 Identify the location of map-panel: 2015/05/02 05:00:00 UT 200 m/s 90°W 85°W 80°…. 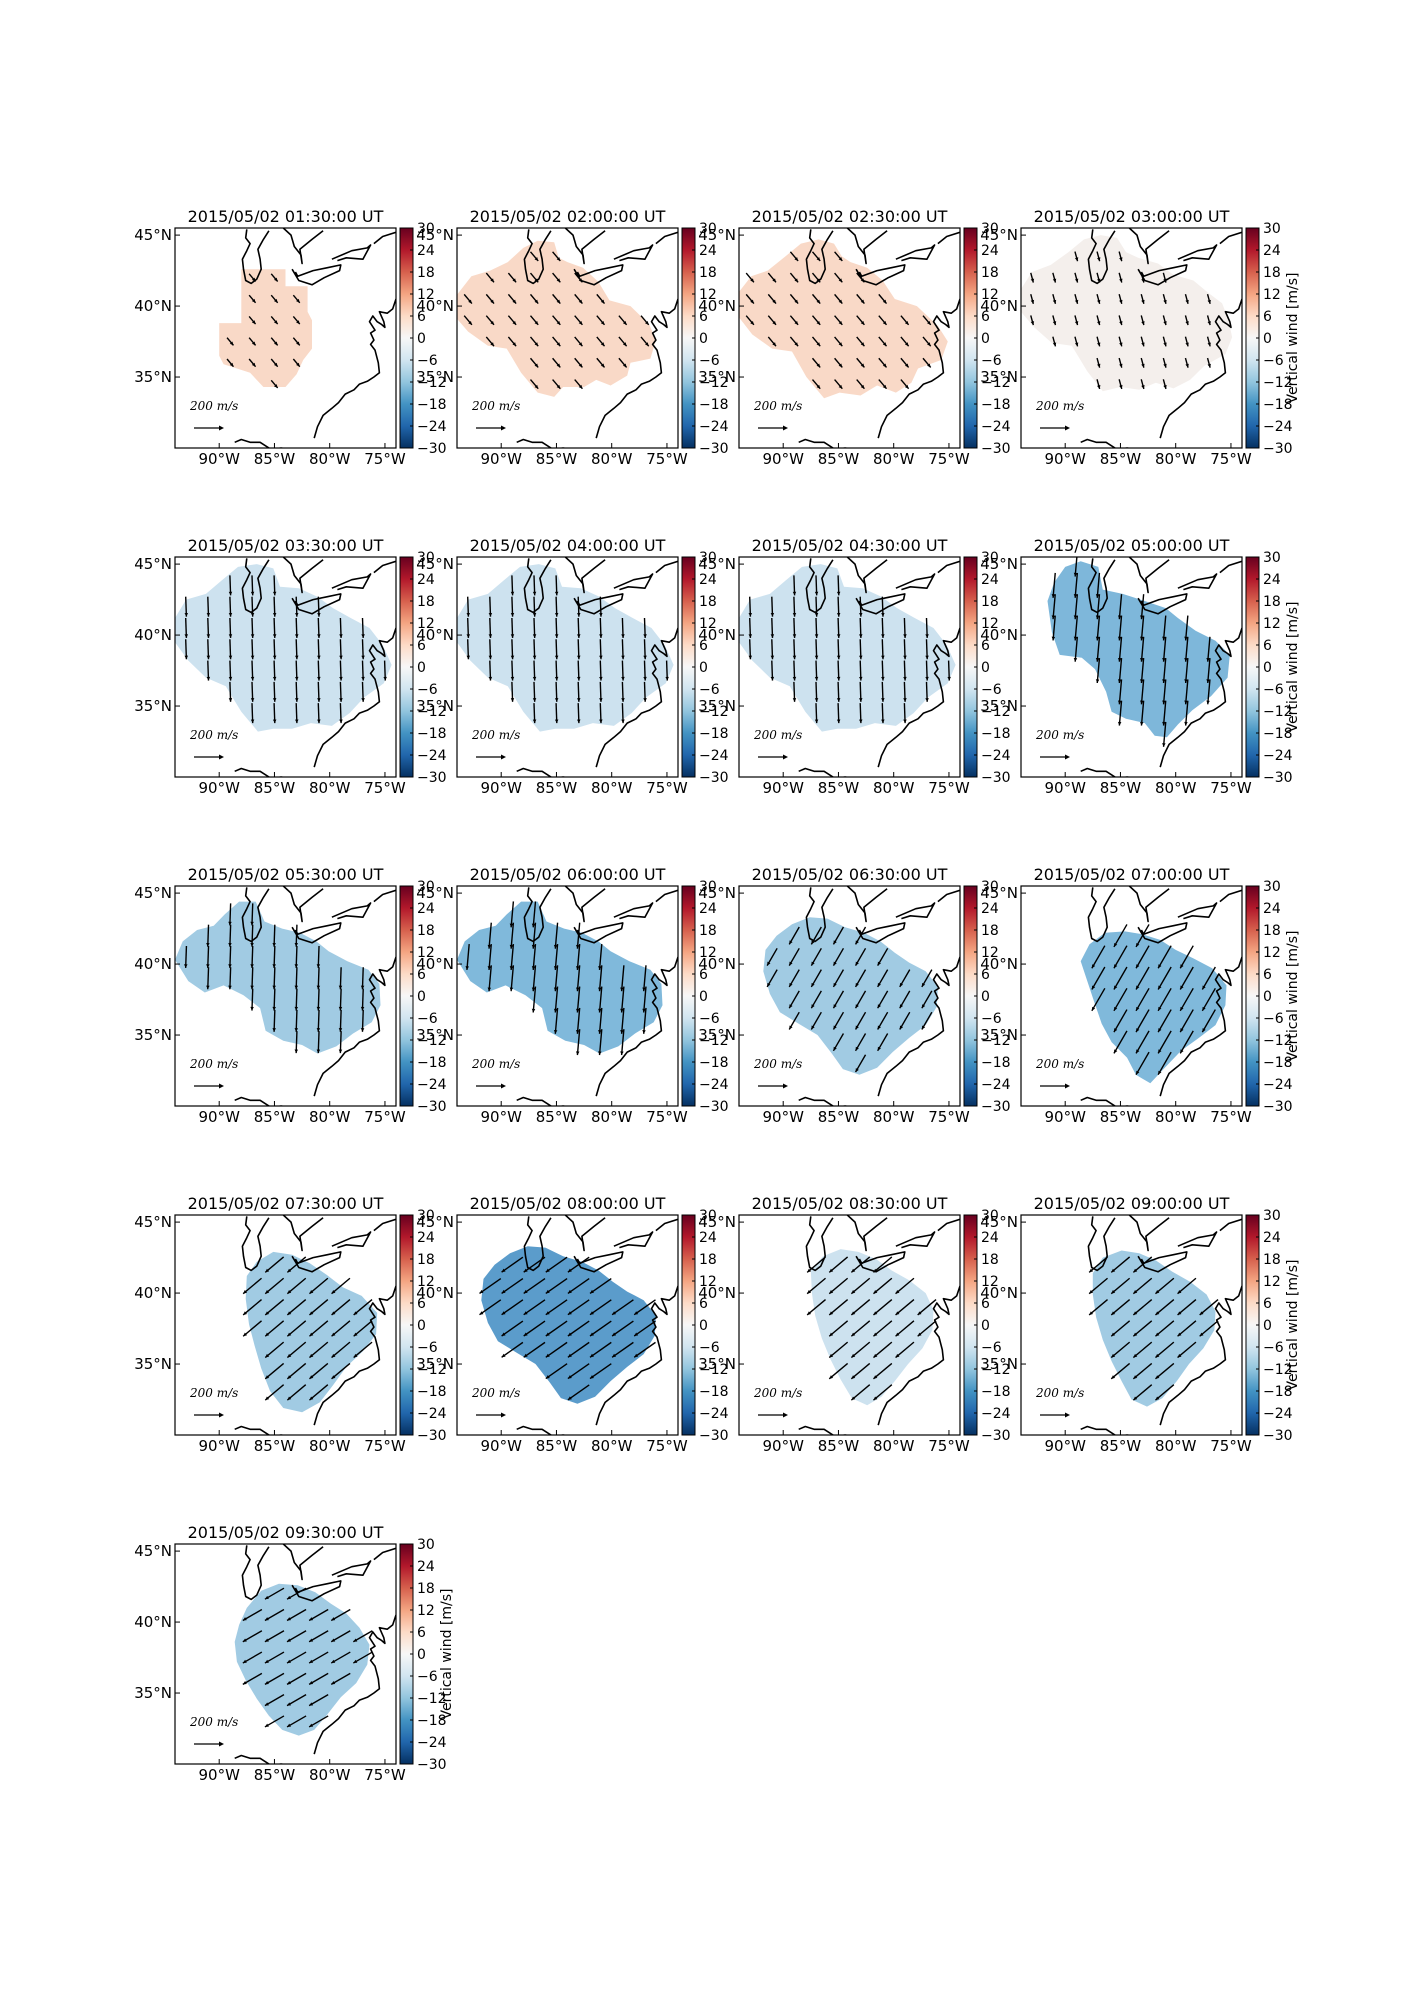
(1140, 666).